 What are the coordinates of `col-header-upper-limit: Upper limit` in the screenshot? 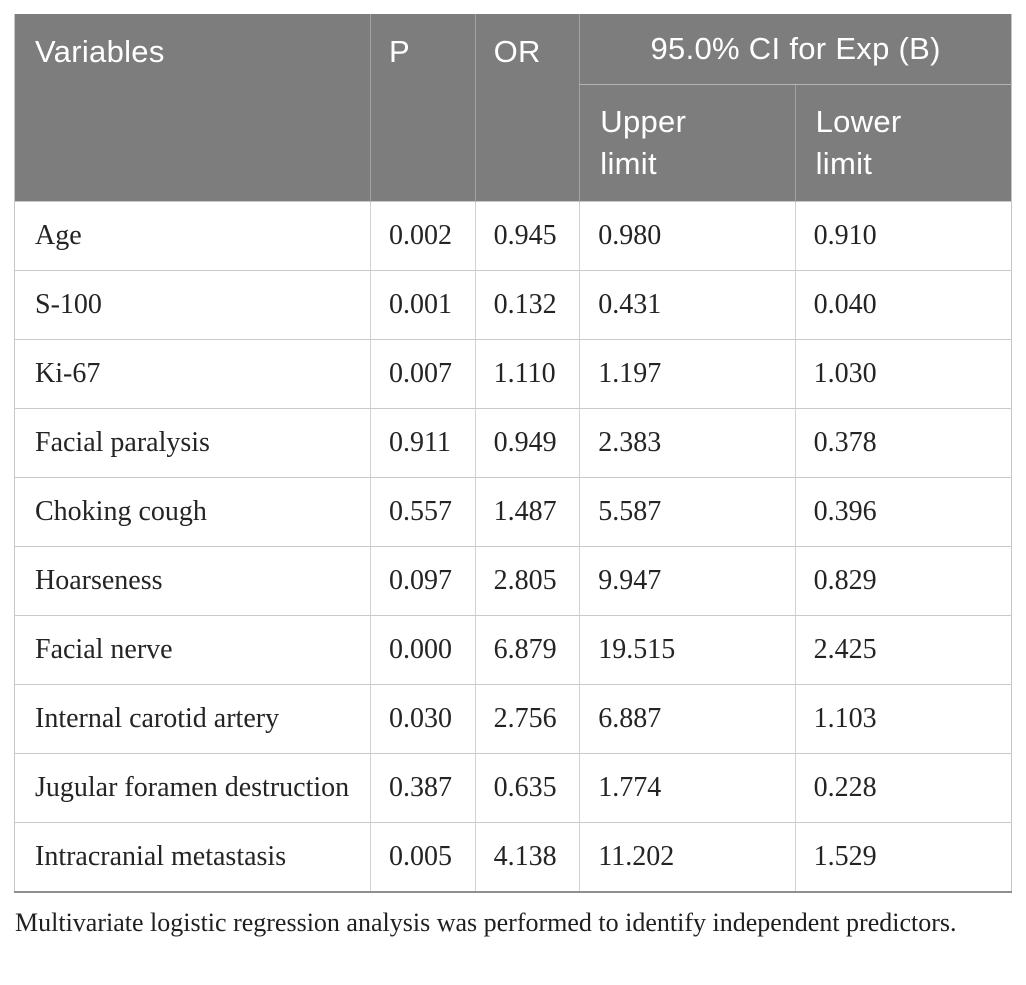 It's located at (687, 143).